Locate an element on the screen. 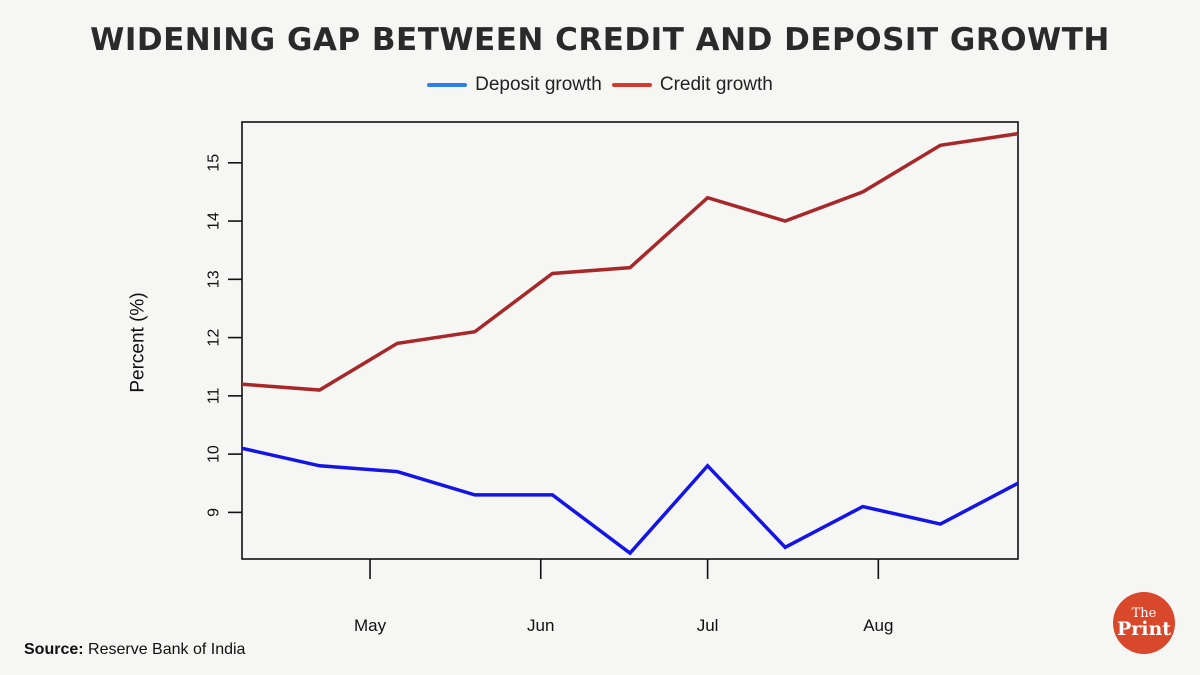 The height and width of the screenshot is (675, 1200). chart-legend: Deposit growth Credit growth is located at coordinates (600, 85).